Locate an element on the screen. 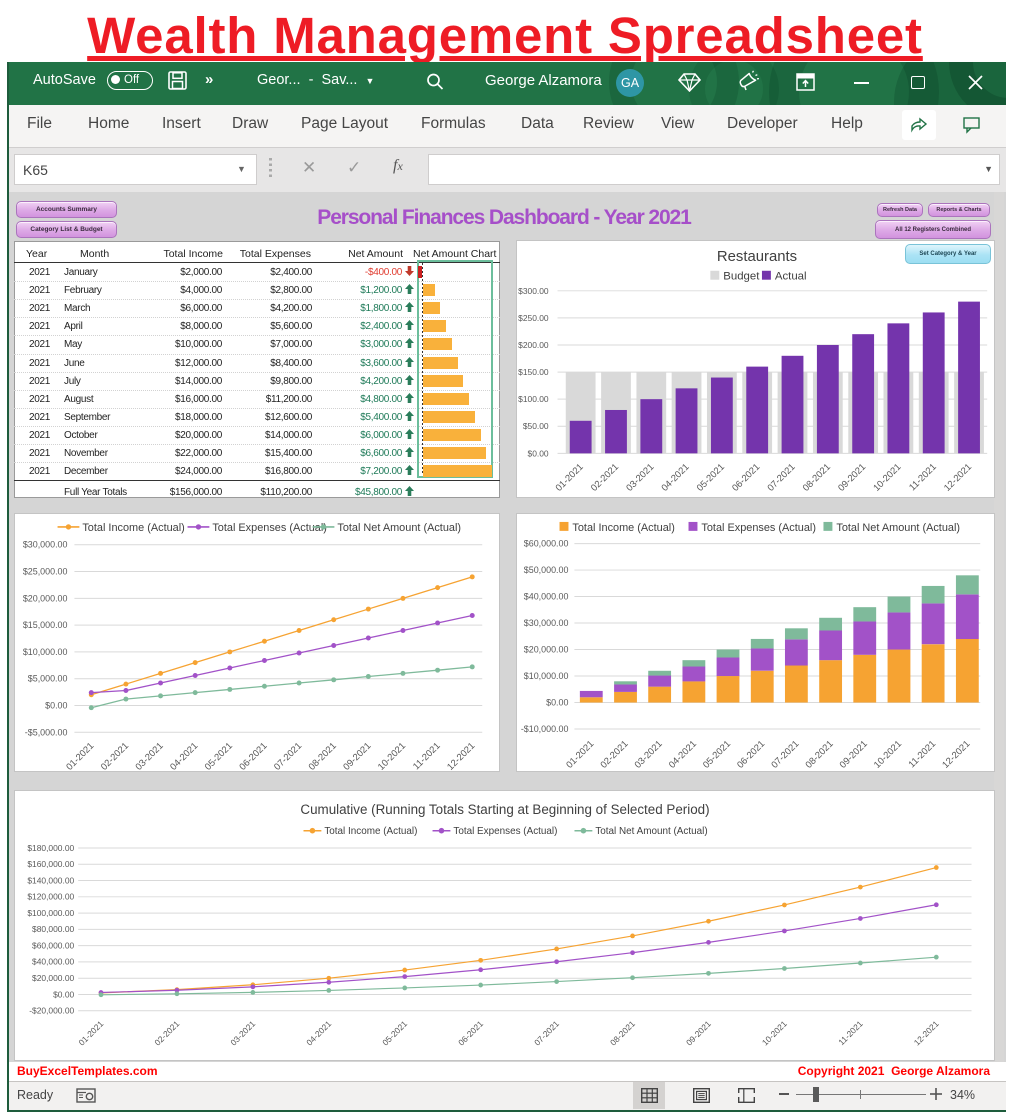 The width and height of the screenshot is (1010, 1115). svg-text: $120,000.00 is located at coordinates (50, 897).